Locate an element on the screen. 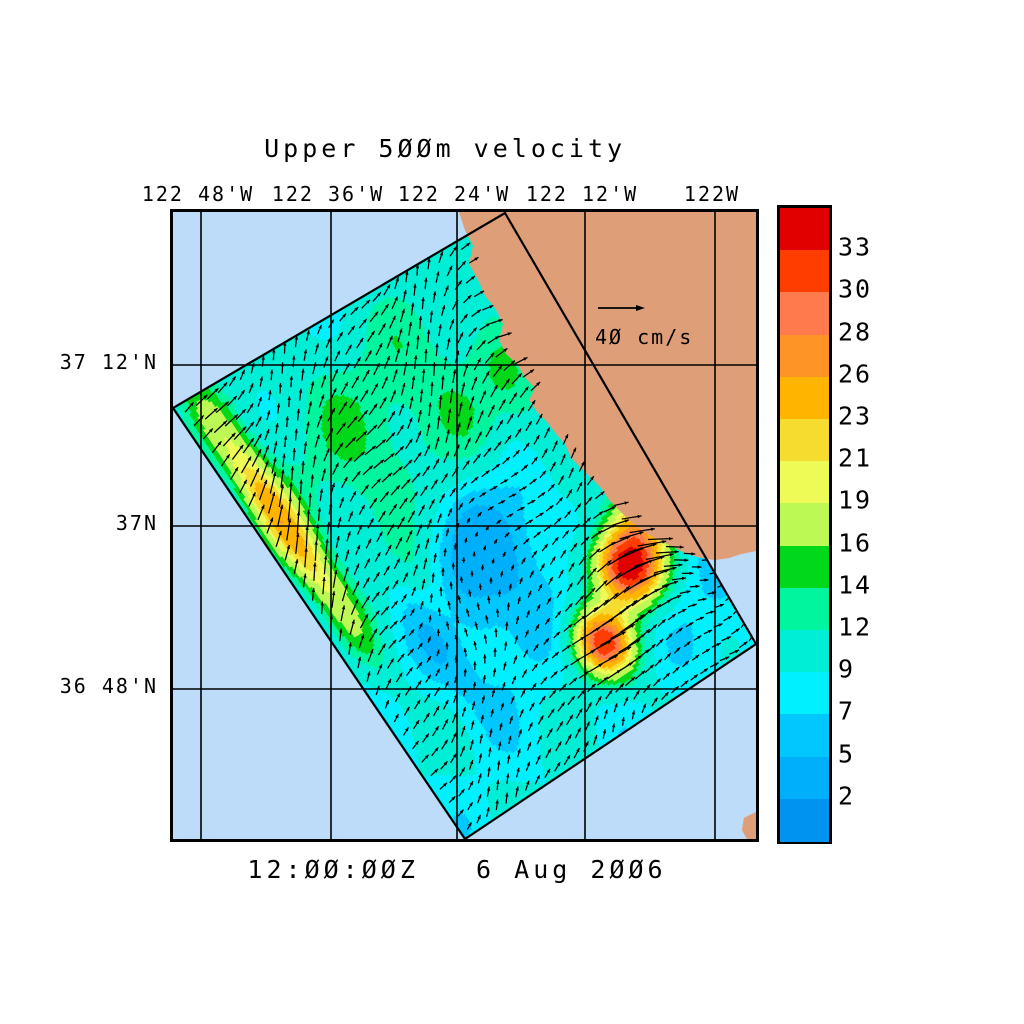  lat-label-2: 36 48'N is located at coordinates (79, 686).